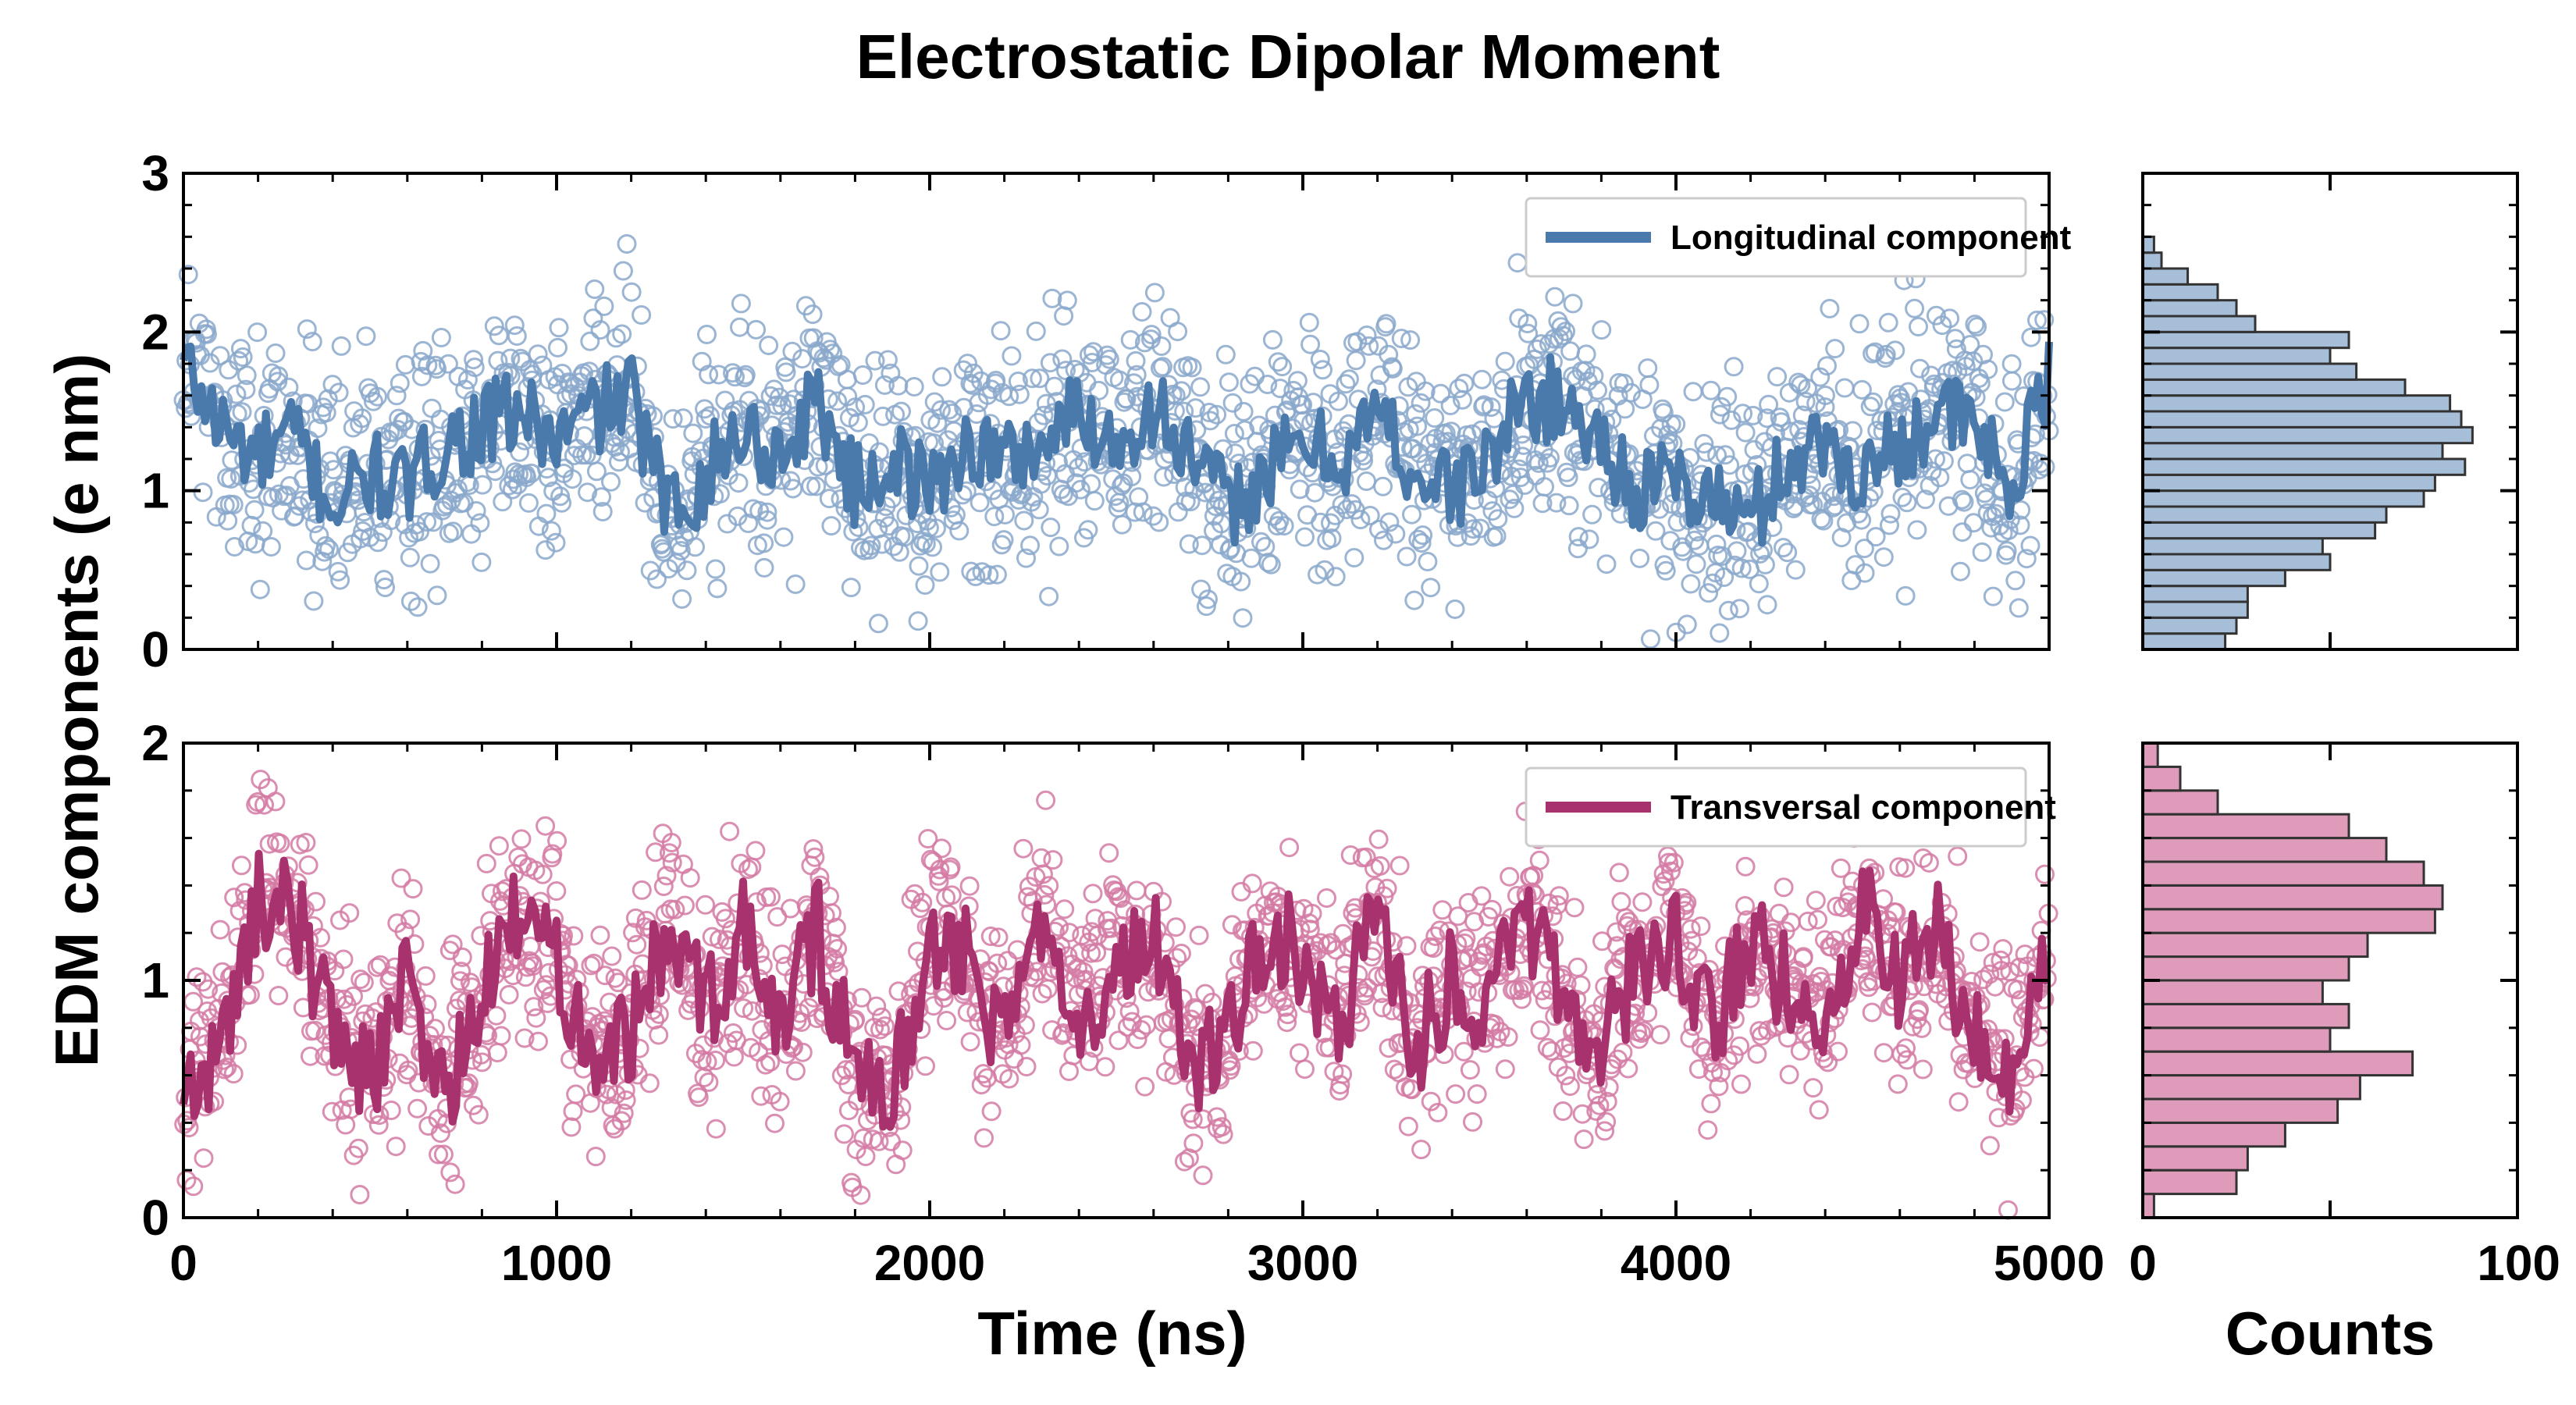  I want to click on x-axis-label: Time (ns), so click(1112, 1334).